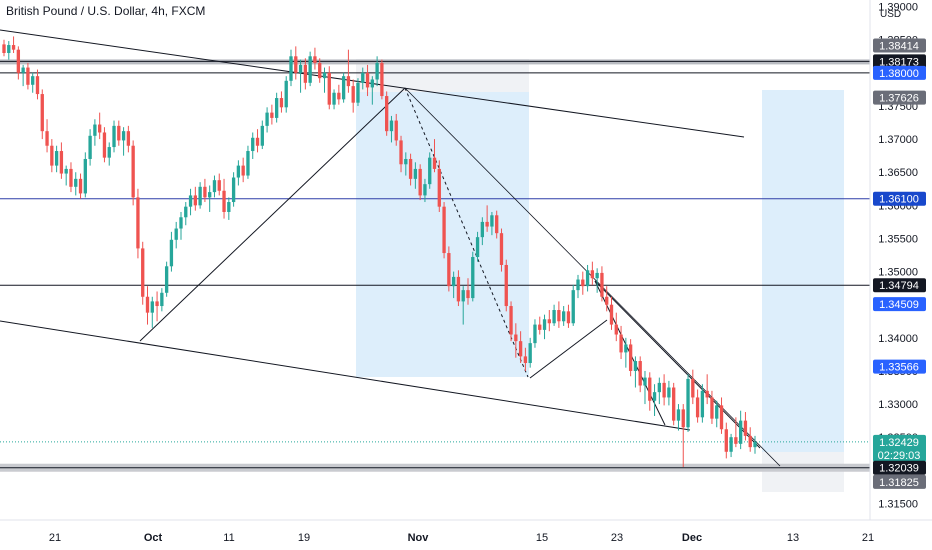 The height and width of the screenshot is (550, 932). Describe the element at coordinates (898, 504) in the screenshot. I see `y-tick-label: 1.31500` at that location.